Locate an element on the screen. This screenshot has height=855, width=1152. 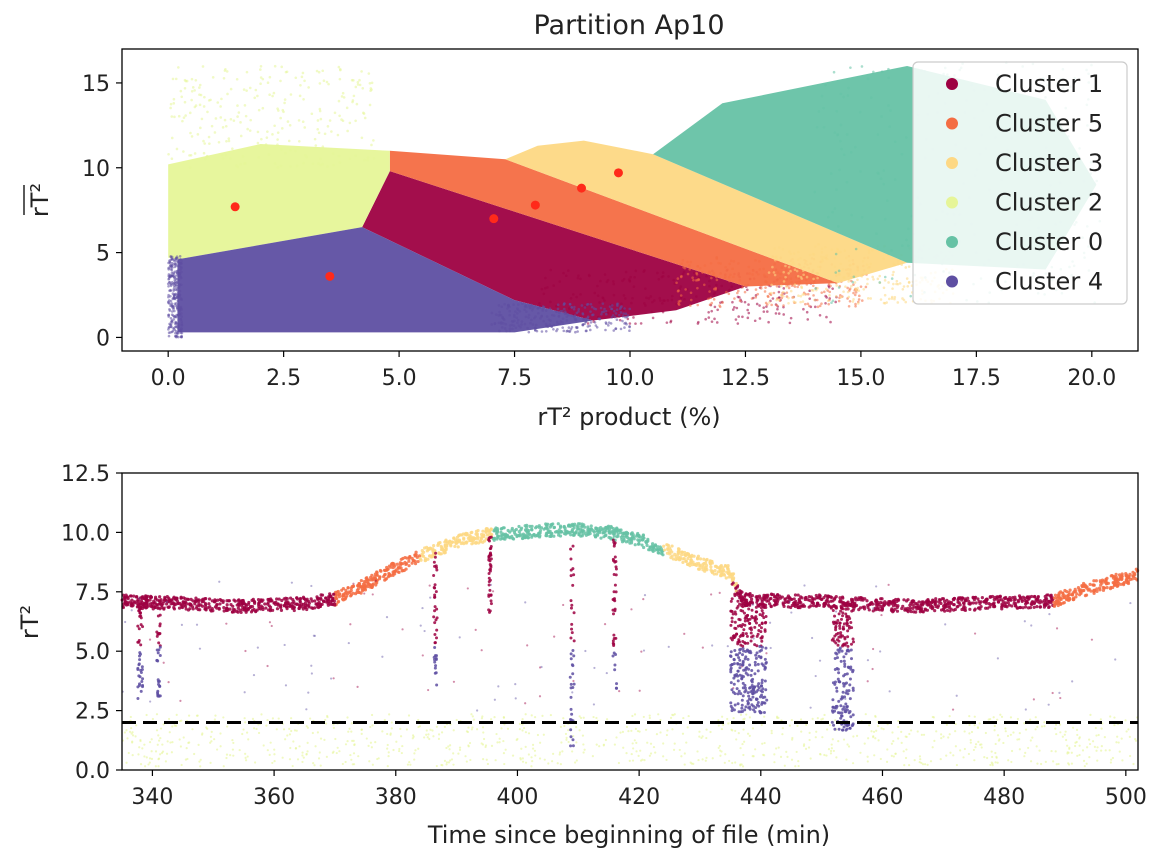
legend-label: Cluster 1 is located at coordinates (1049, 84).